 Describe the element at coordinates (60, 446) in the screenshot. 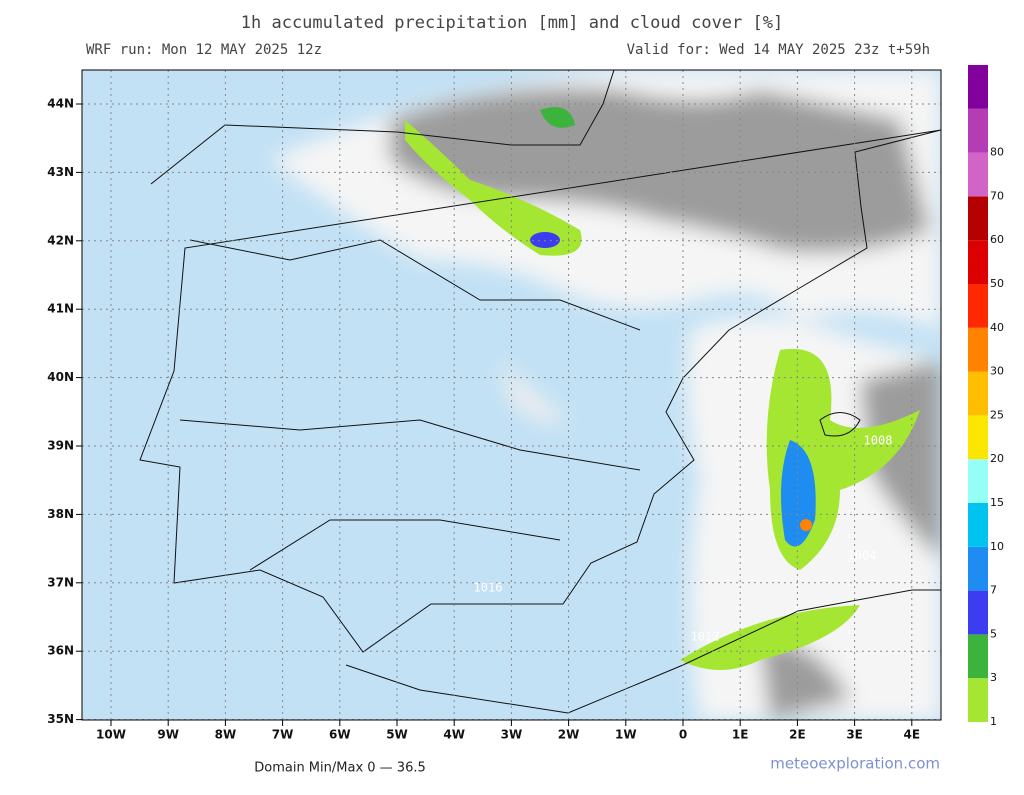

I see `lat-label: 39N` at that location.